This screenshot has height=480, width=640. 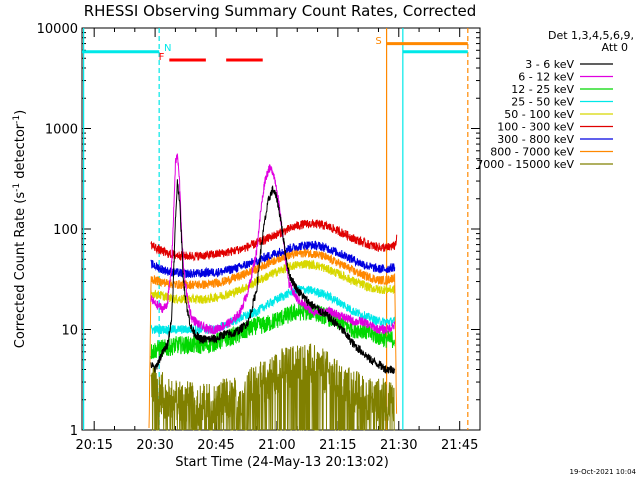 I want to click on legend-entry-label: 300 - 800 keV, so click(x=535, y=139).